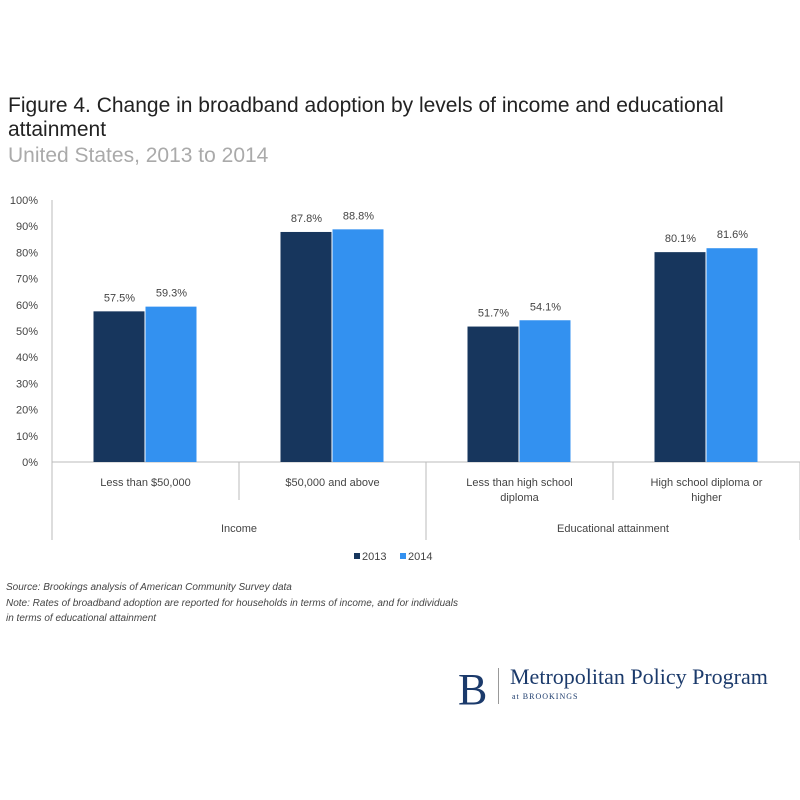 The image size is (800, 800). Describe the element at coordinates (27, 437) in the screenshot. I see `y-tick-label: 10%` at that location.